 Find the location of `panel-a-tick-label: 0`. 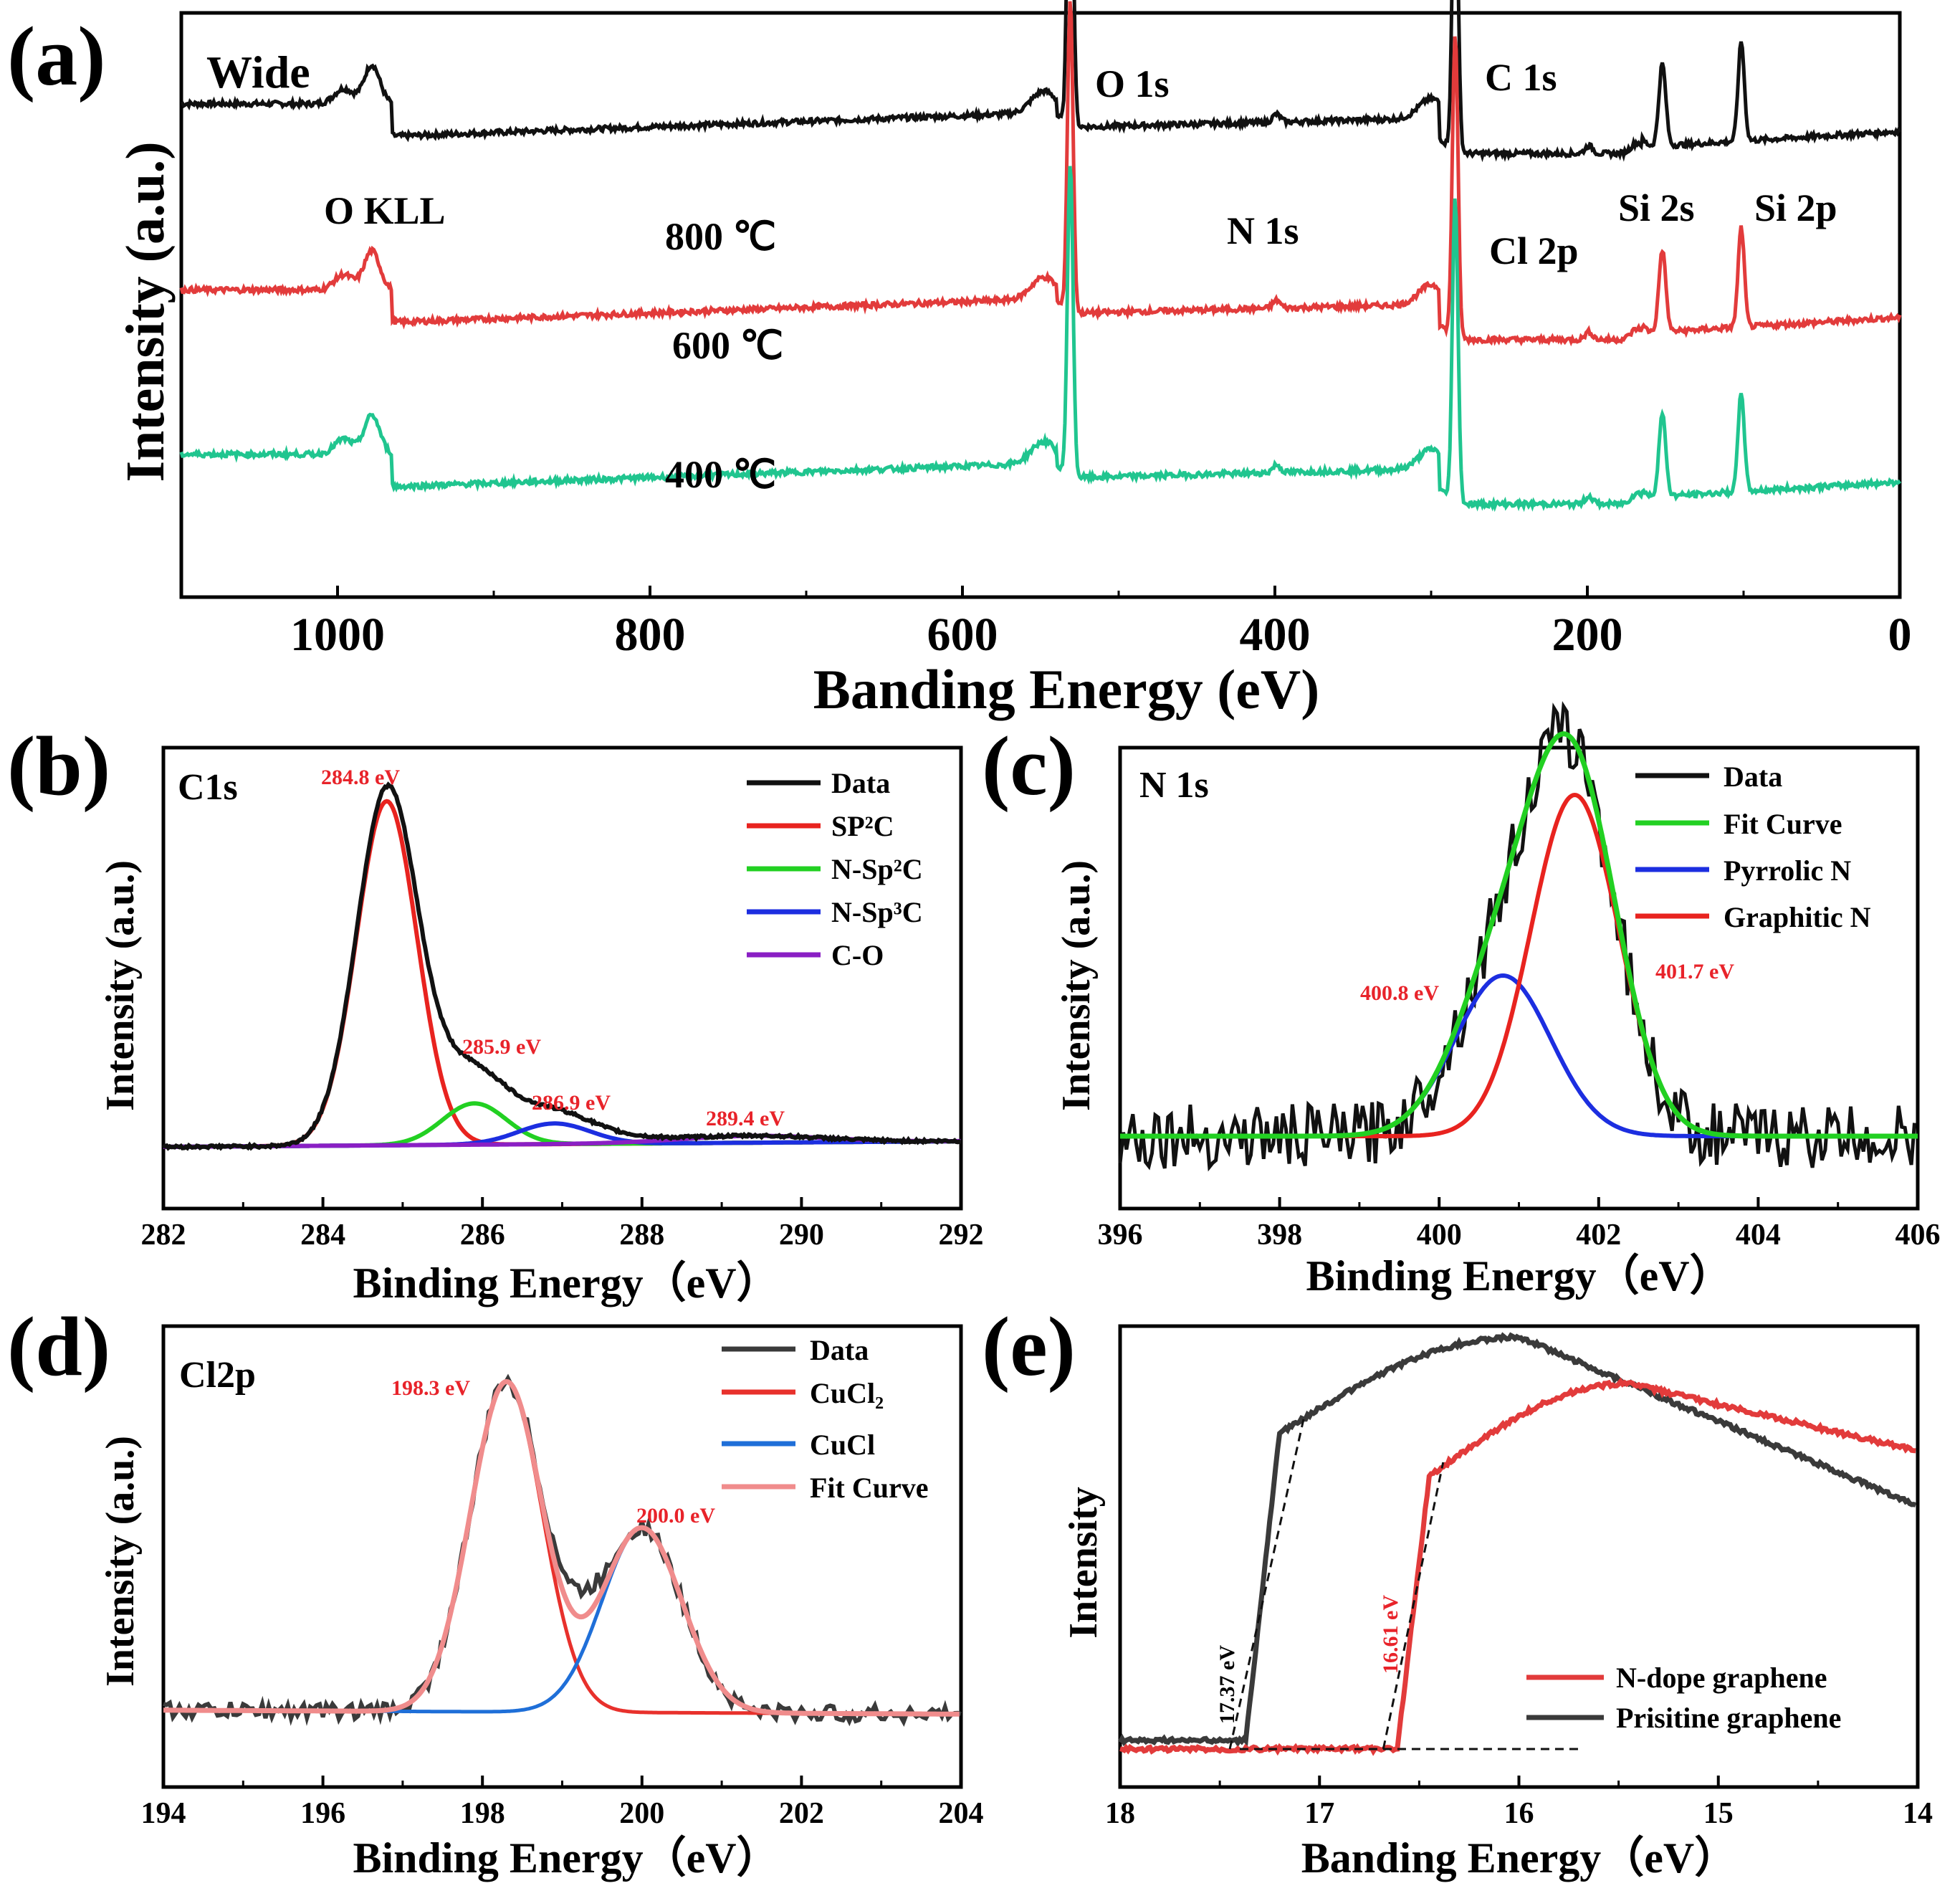

panel-a-tick-label: 0 is located at coordinates (1900, 635).